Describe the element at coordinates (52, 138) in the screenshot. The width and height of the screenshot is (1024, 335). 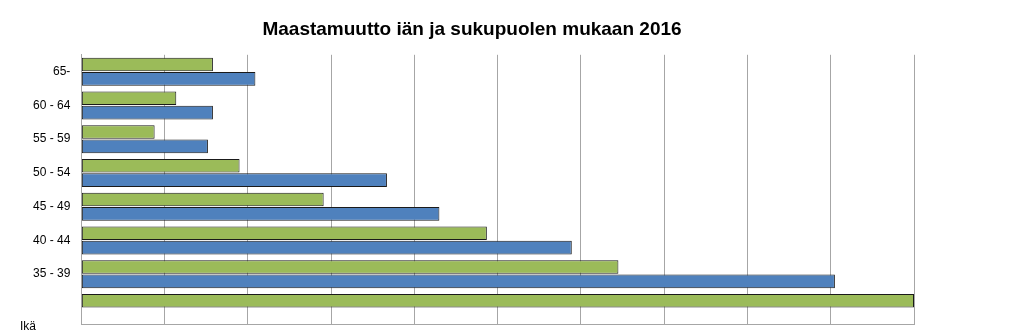
I see `y-tick-label: 55 - 59` at that location.